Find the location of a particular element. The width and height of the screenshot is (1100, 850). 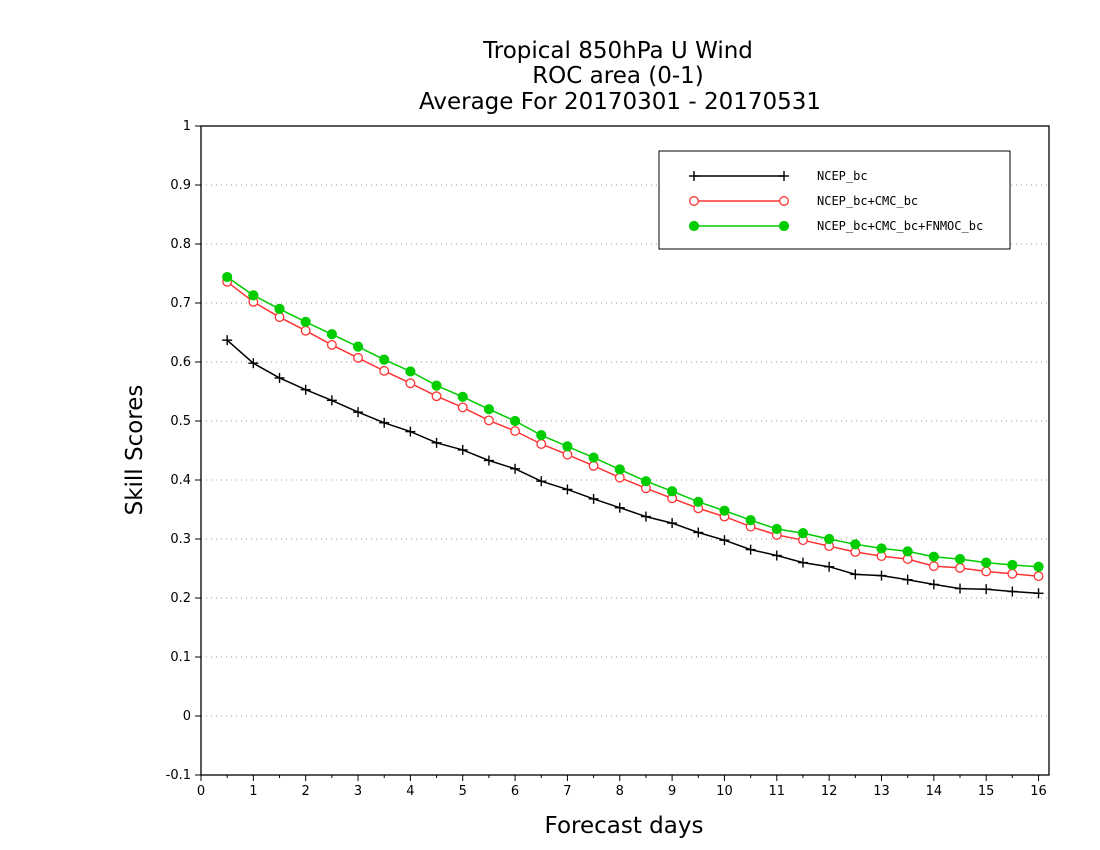

y-tick-label: 0.4 is located at coordinates (180, 480).